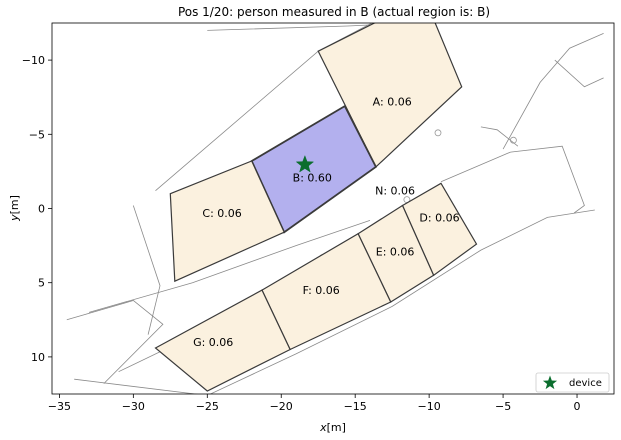 This screenshot has height=440, width=621. I want to click on region-label-E: E: 0.06, so click(395, 252).